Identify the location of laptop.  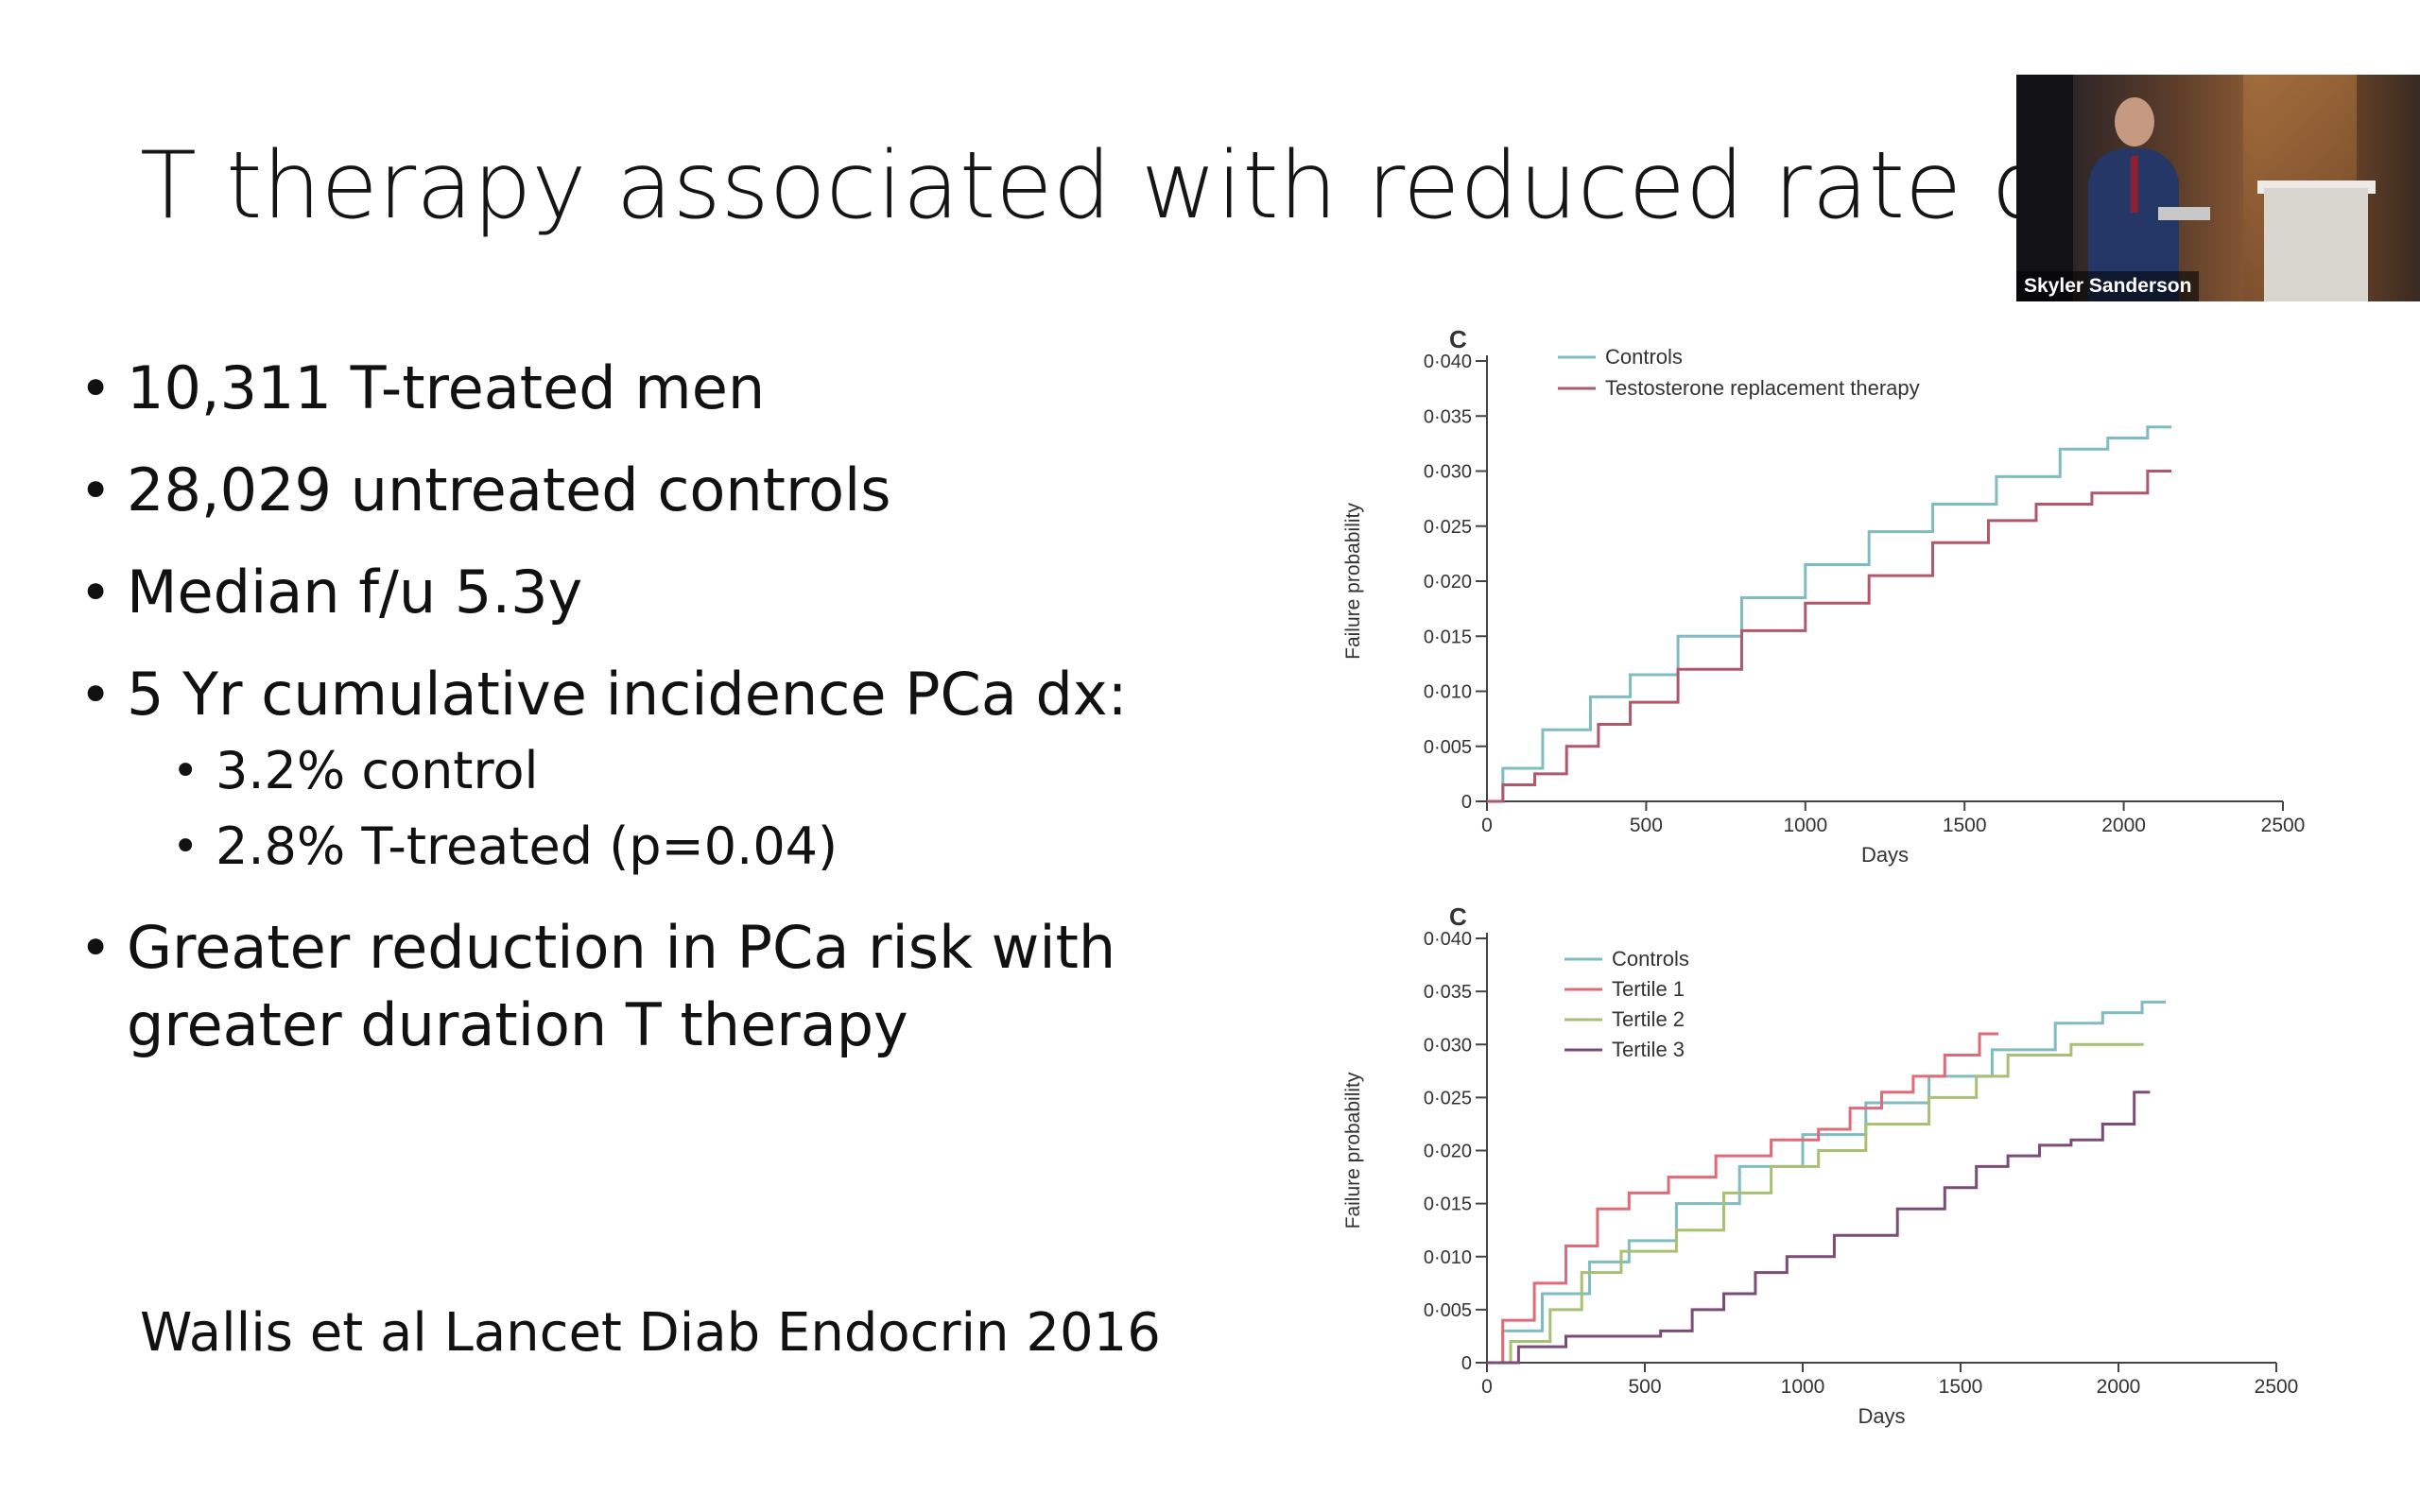
(2184, 213).